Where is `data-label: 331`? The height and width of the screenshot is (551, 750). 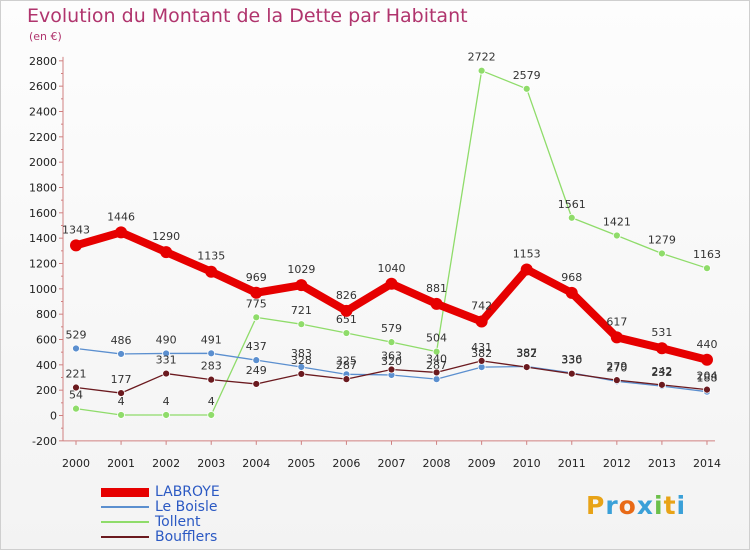 data-label: 331 is located at coordinates (166, 360).